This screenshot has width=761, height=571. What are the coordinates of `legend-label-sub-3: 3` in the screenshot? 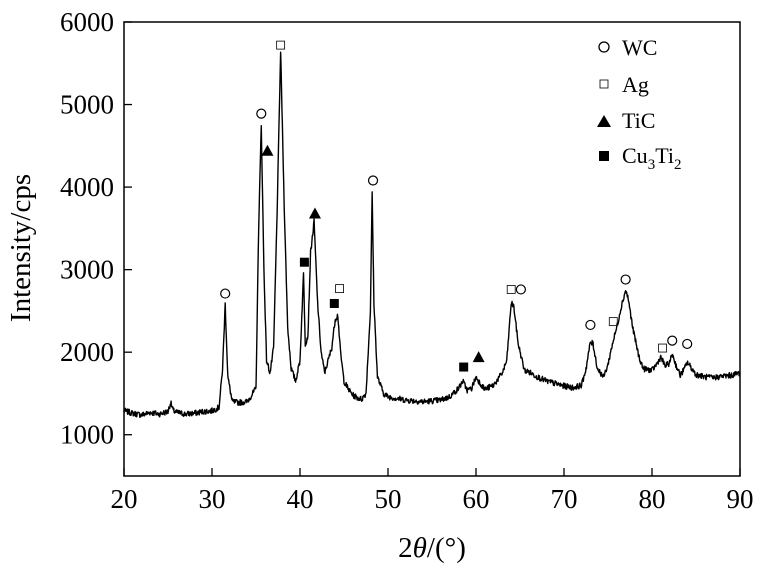 It's located at (652, 165).